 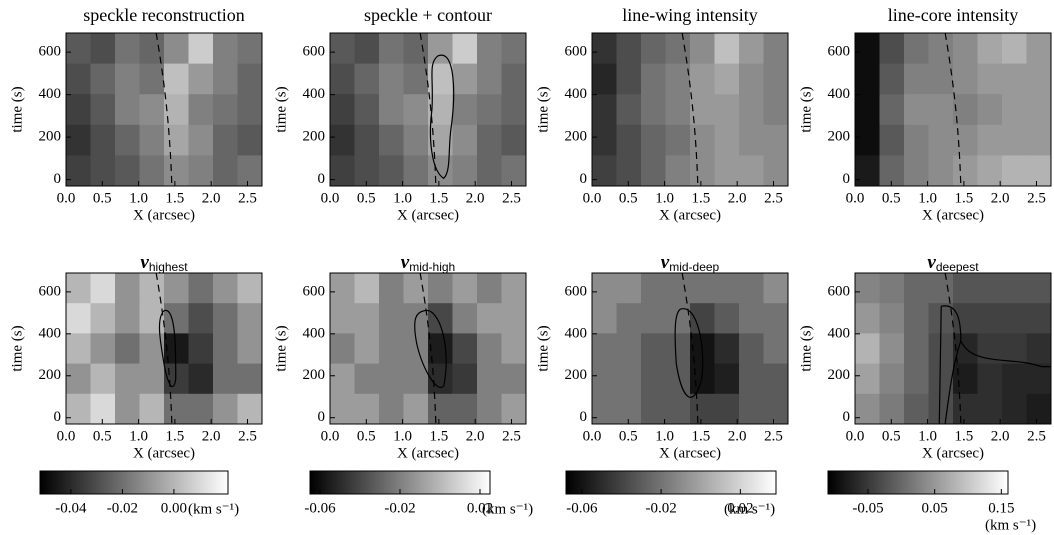 I want to click on panel-title: vhighest, so click(x=164, y=263).